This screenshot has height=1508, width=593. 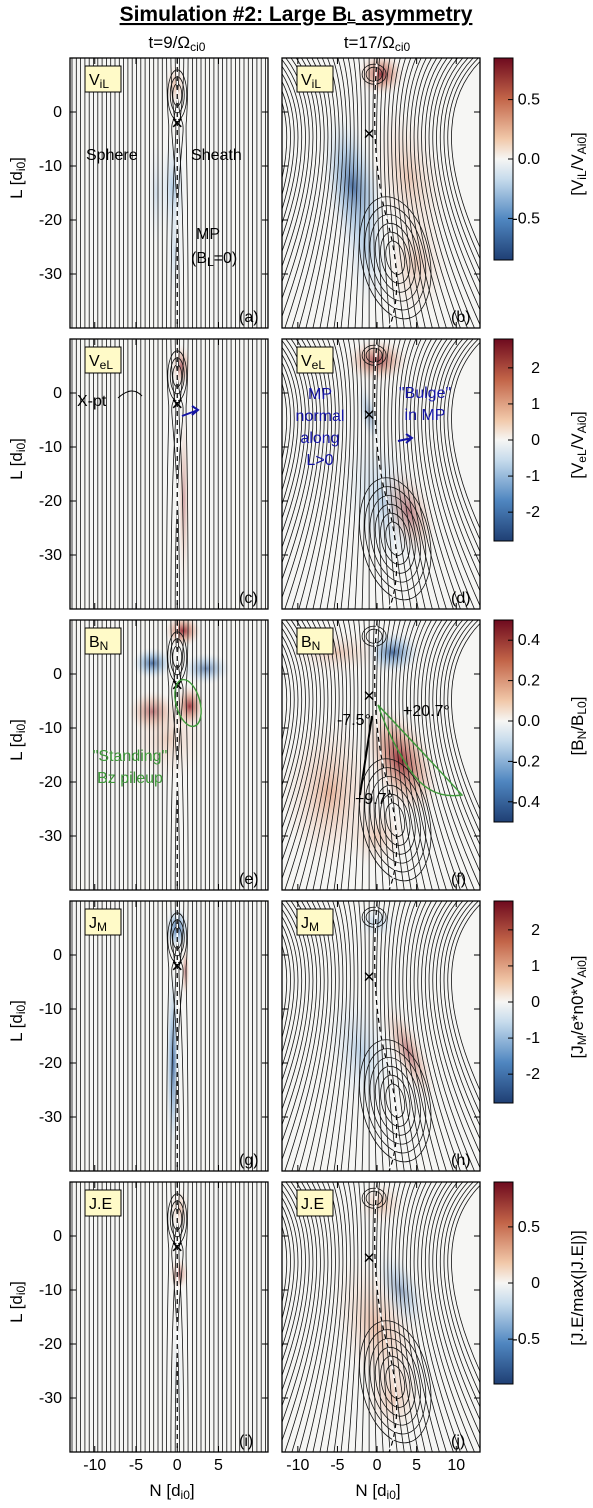 I want to click on quantity-label: BN, so click(x=103, y=641).